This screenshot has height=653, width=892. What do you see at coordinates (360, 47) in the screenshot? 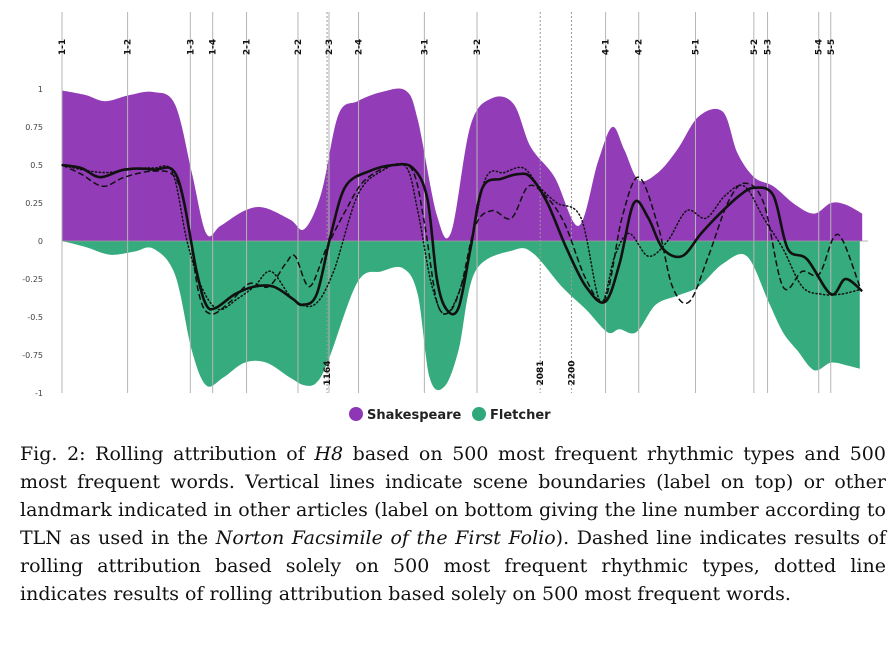
I see `scene-label: 2-4` at bounding box center [360, 47].